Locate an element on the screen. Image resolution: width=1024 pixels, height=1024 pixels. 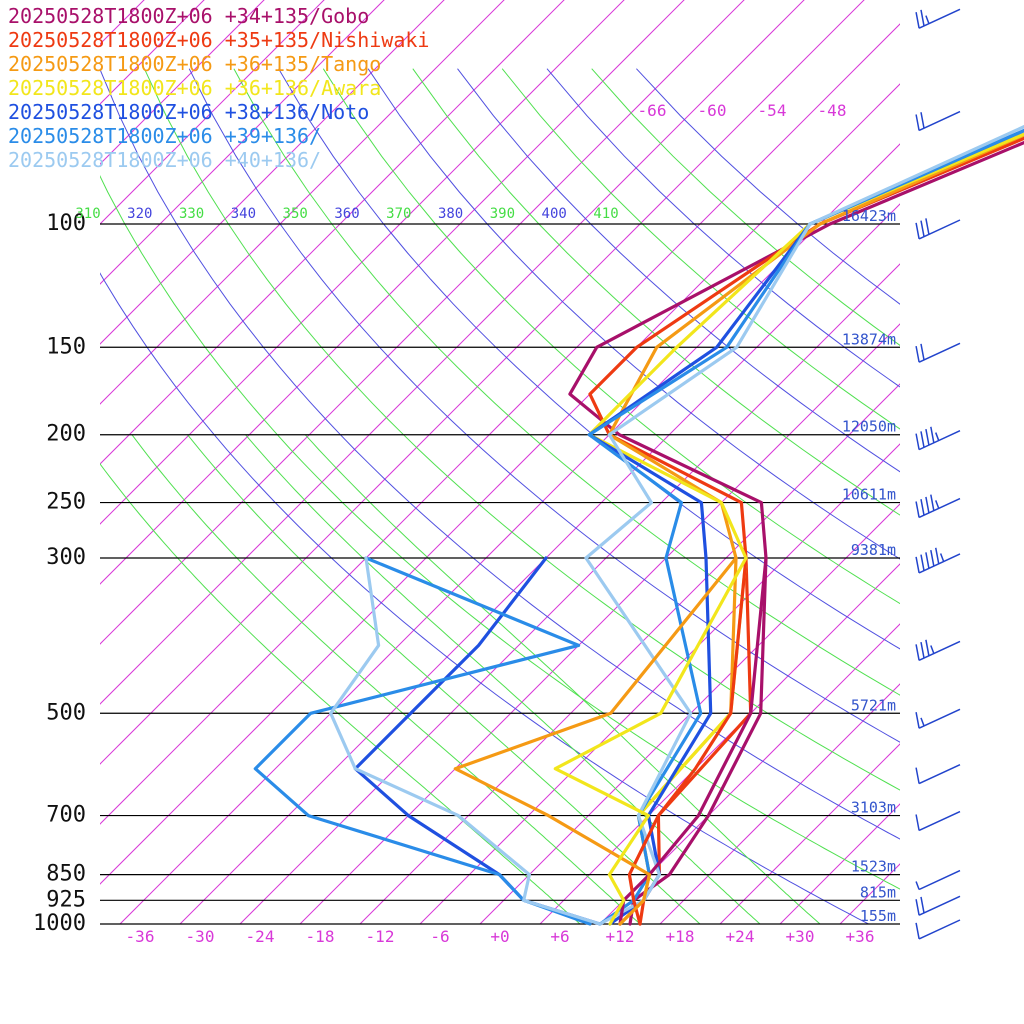
temperature-tick-label: +30 is located at coordinates (800, 936).